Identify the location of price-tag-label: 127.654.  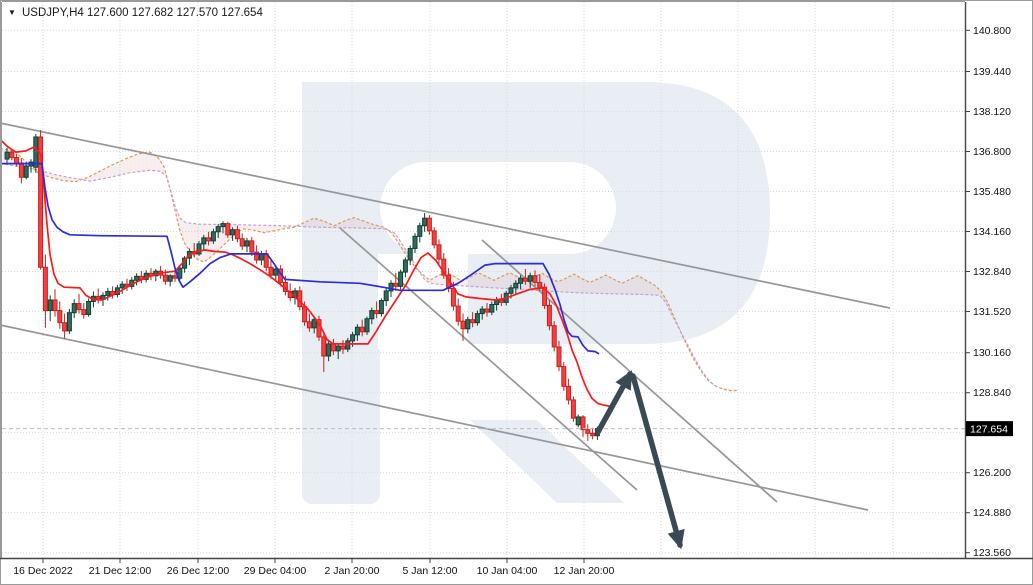
(989, 429).